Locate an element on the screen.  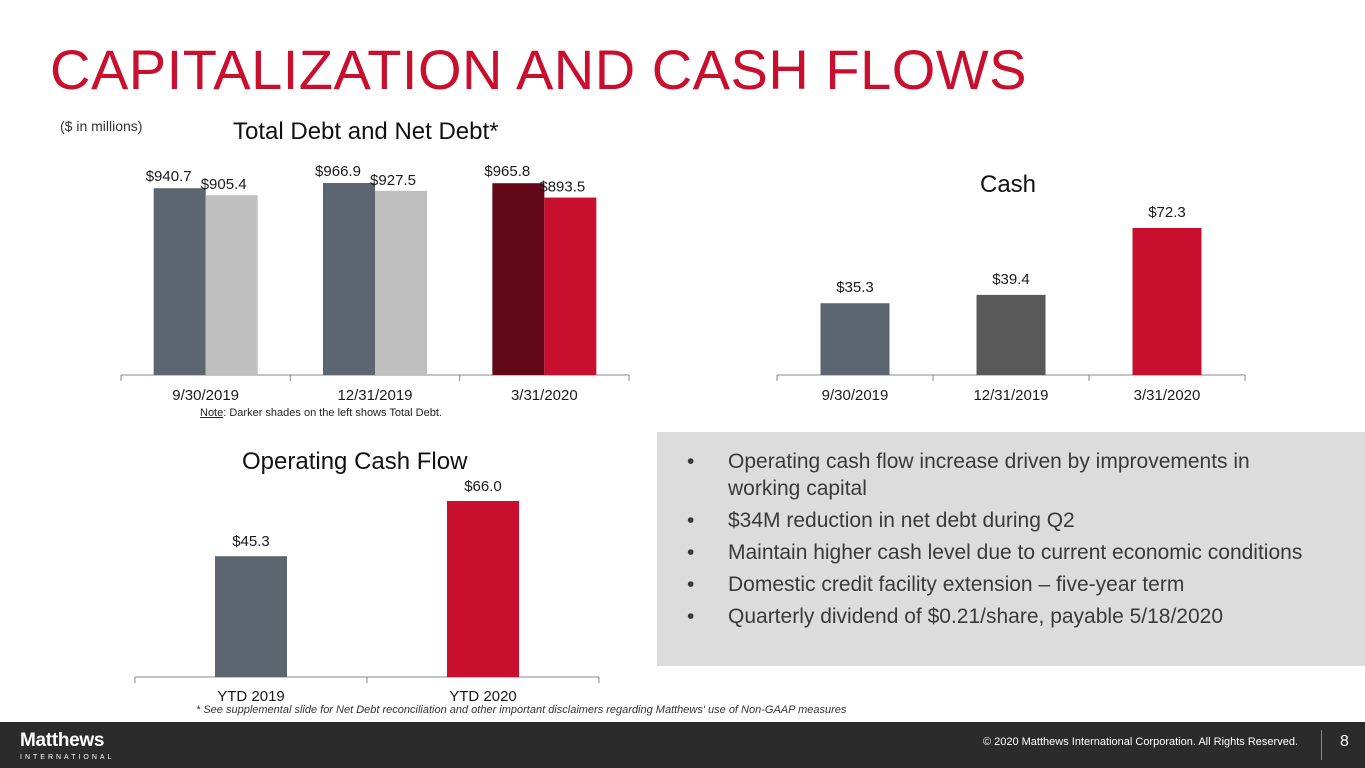
ocf-bar-label: $66.0 is located at coordinates (483, 486).